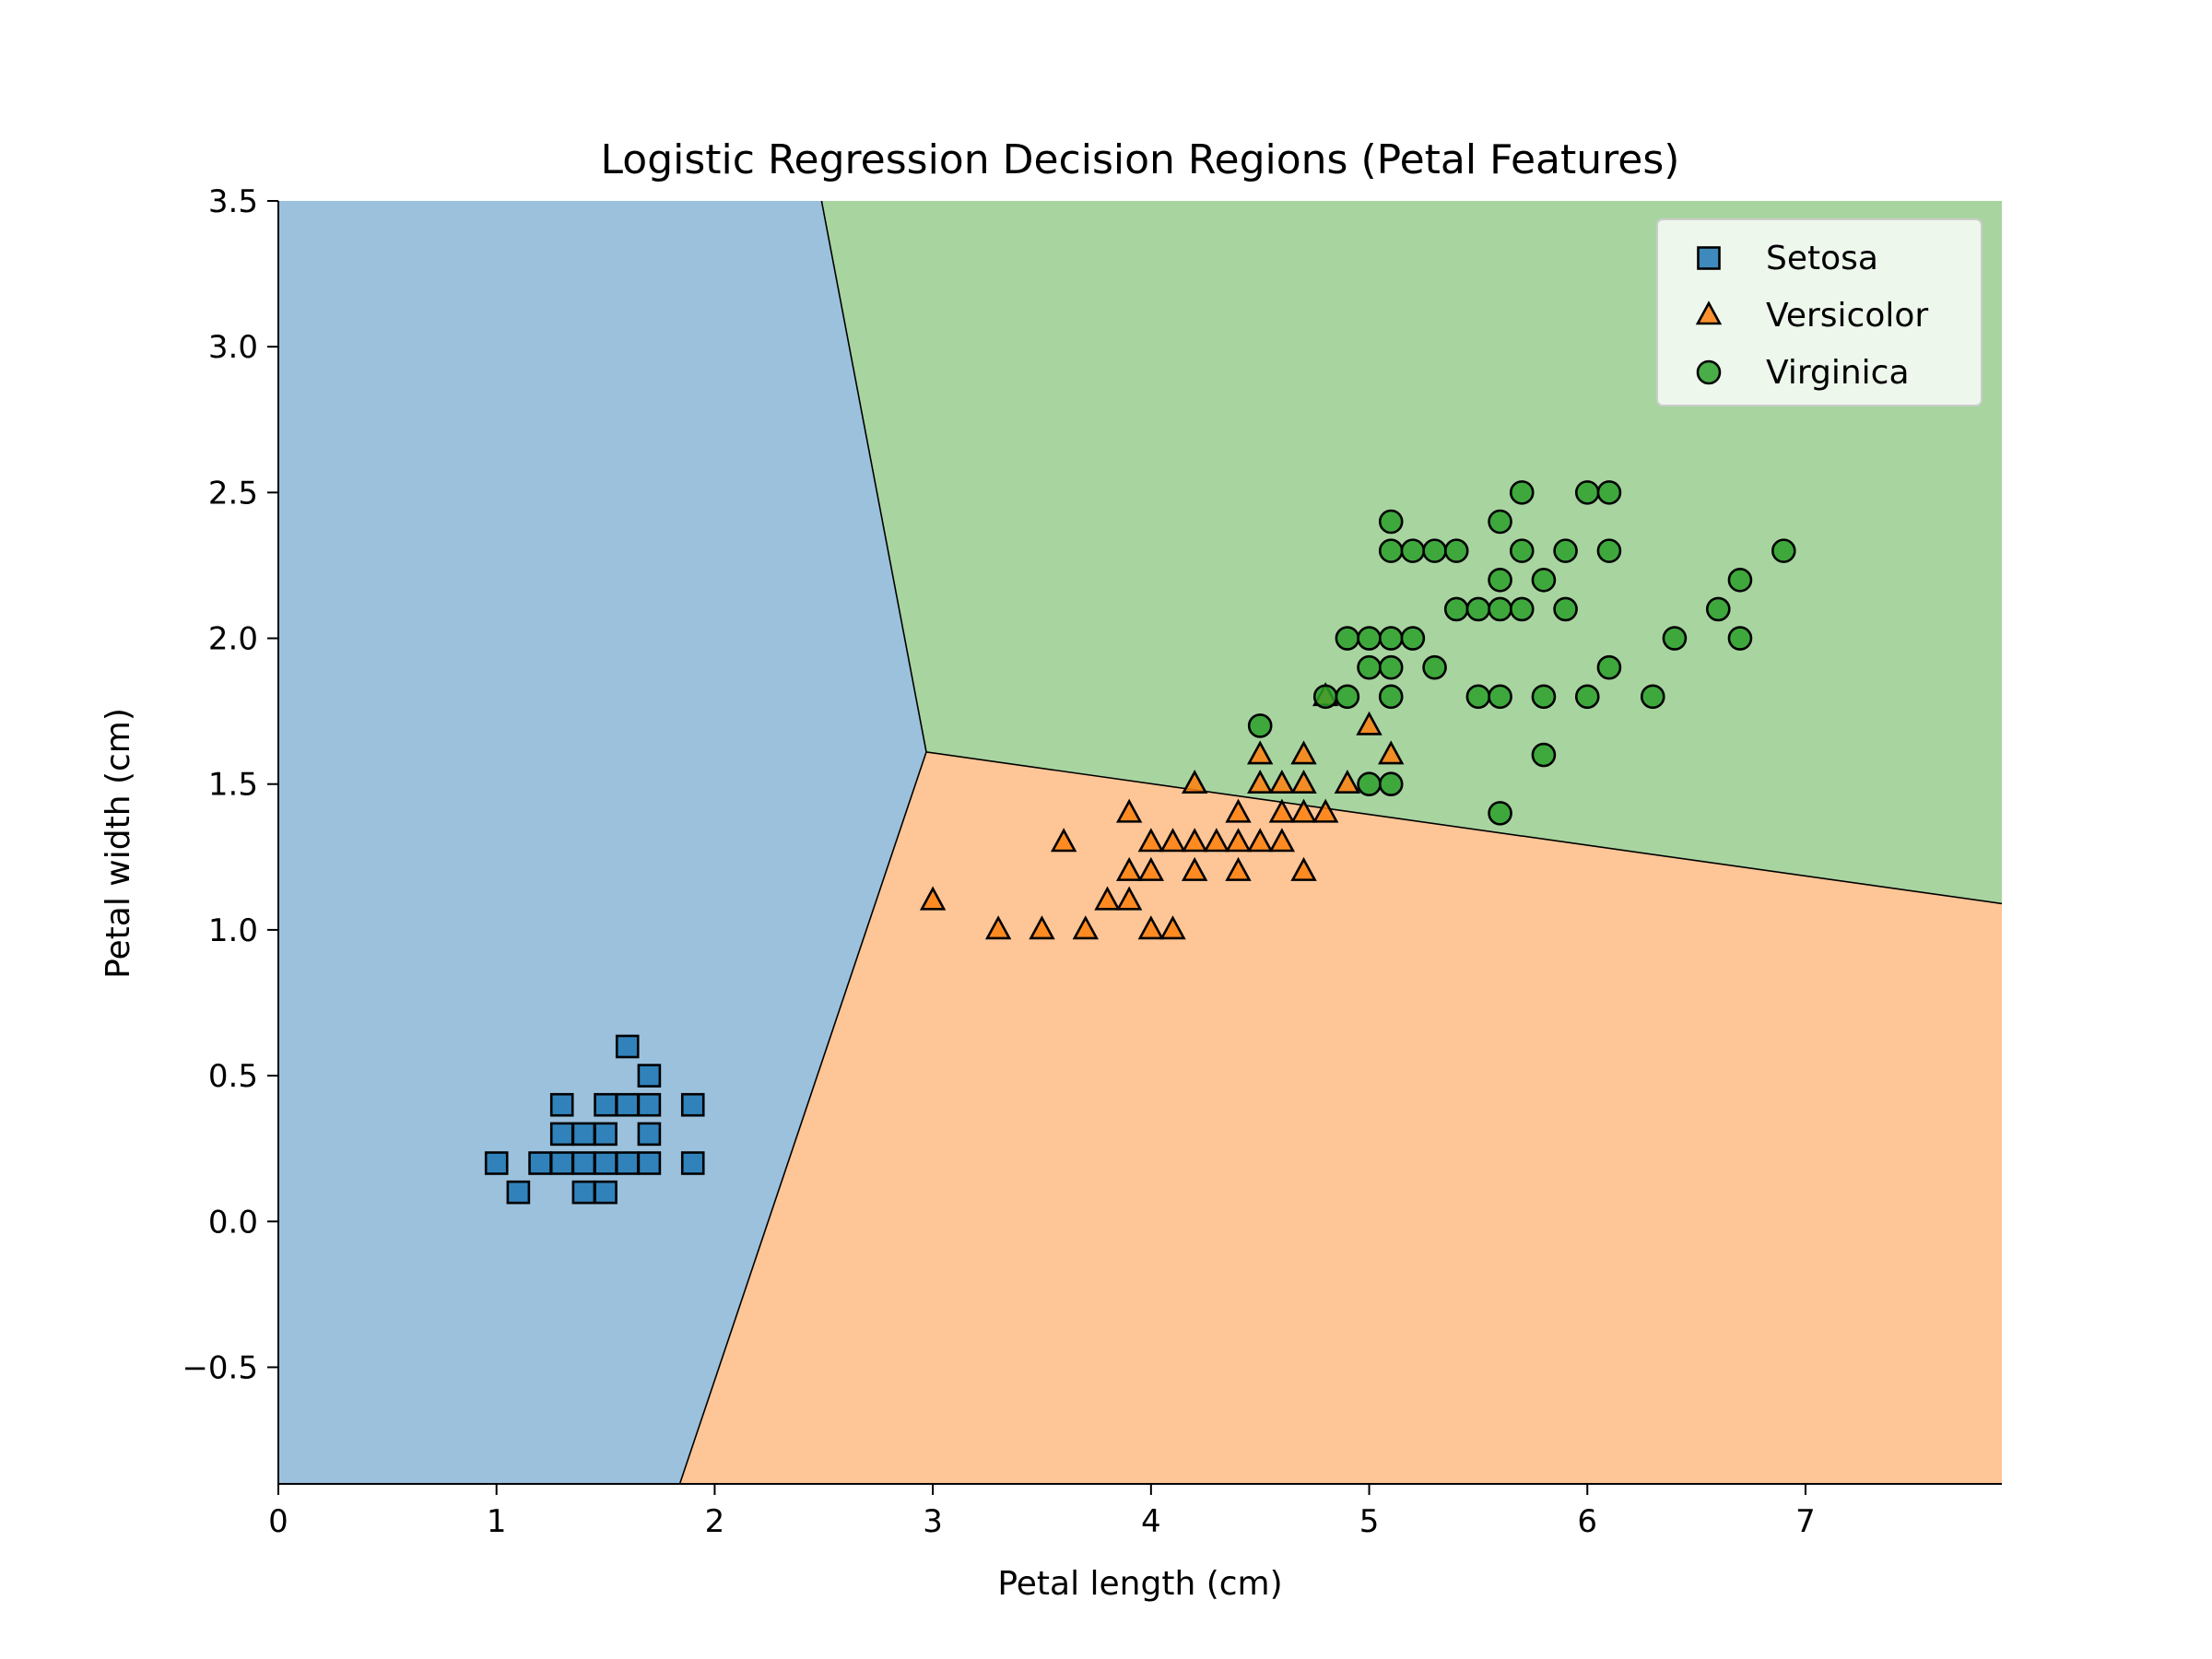 Image resolution: width=2212 pixels, height=1659 pixels. Describe the element at coordinates (233, 201) in the screenshot. I see `y-tick-label: 3.5` at that location.